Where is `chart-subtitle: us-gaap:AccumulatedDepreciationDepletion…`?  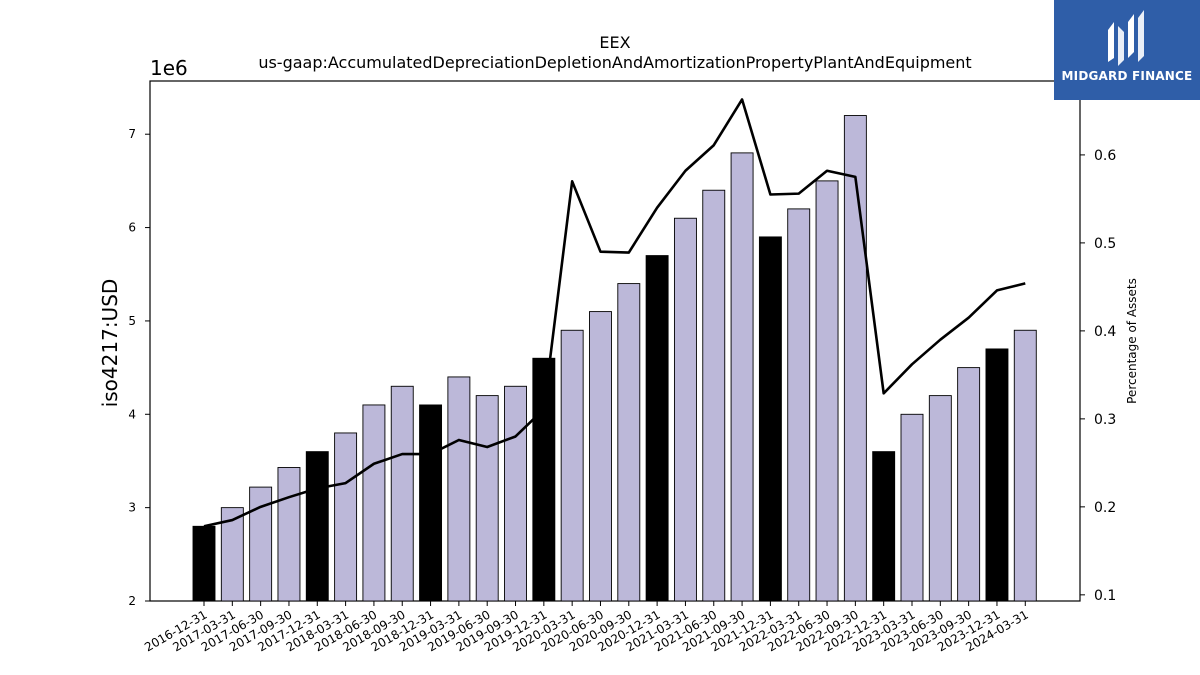
chart-subtitle: us-gaap:AccumulatedDepreciationDepletion… is located at coordinates (614, 62).